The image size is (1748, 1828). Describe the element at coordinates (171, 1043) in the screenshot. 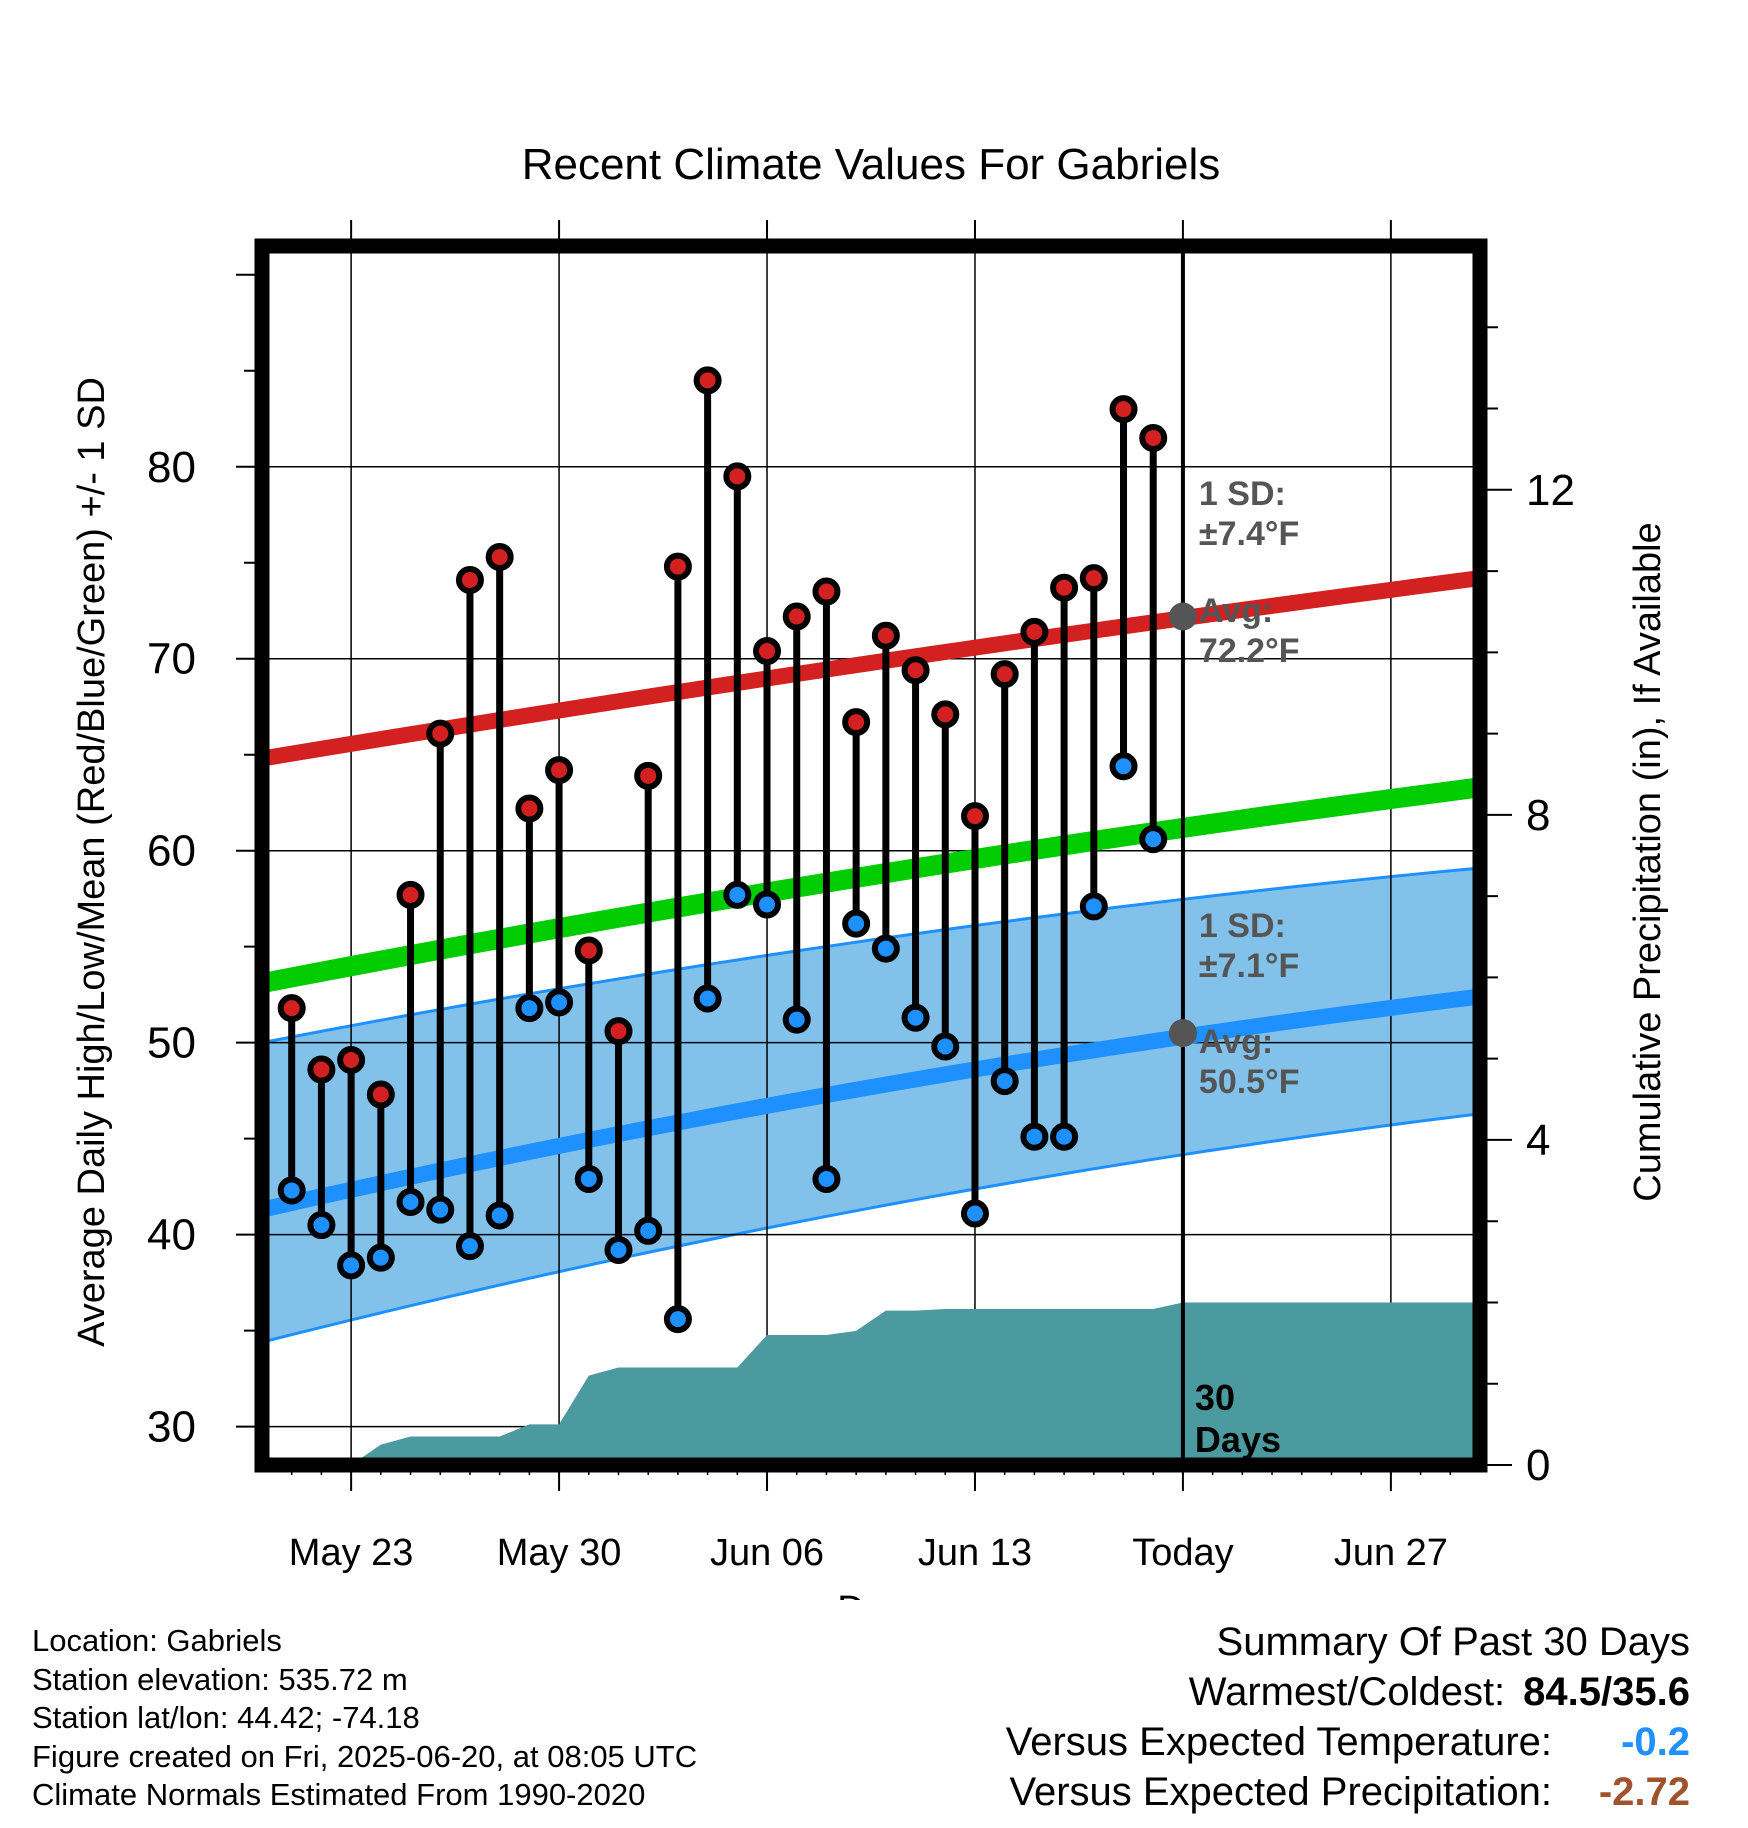

I see `y-tick-label: 50` at that location.